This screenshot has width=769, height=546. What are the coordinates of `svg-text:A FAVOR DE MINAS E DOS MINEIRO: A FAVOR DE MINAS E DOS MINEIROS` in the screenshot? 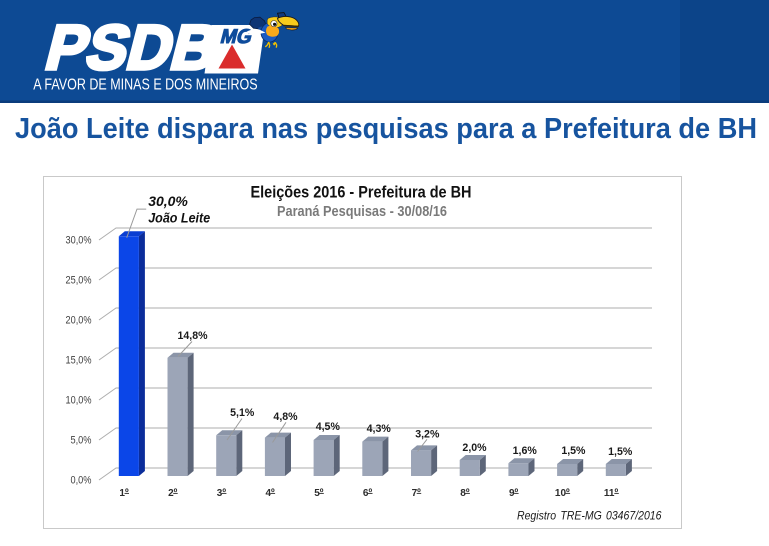 It's located at (145, 85).